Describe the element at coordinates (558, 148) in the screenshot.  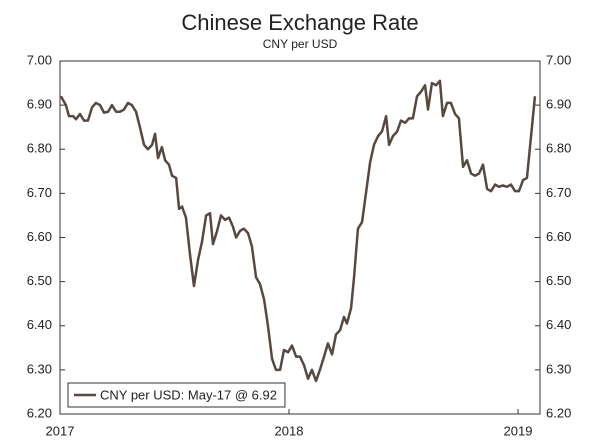
I see `y2-tick-label: 6.80` at that location.